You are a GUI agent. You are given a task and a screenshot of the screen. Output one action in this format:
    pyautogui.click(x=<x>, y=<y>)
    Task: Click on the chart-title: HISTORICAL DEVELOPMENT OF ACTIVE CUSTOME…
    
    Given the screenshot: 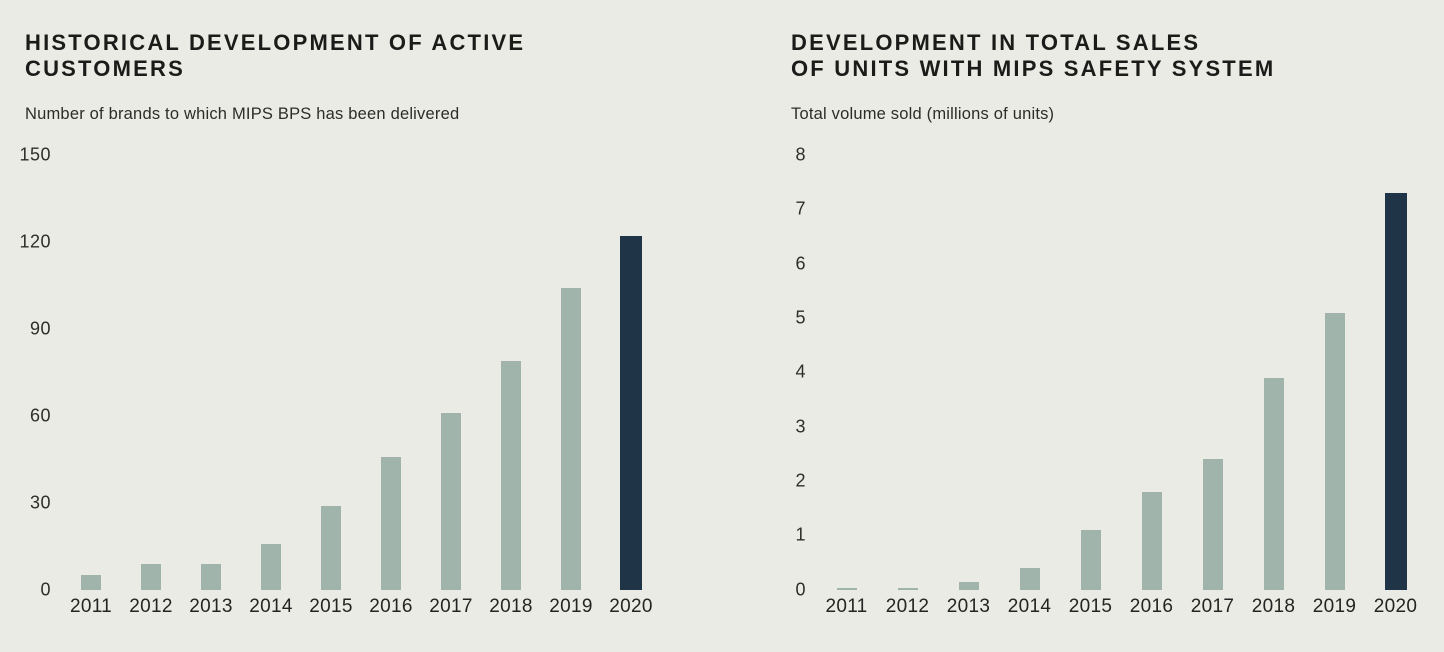 What is the action you would take?
    pyautogui.click(x=345, y=56)
    